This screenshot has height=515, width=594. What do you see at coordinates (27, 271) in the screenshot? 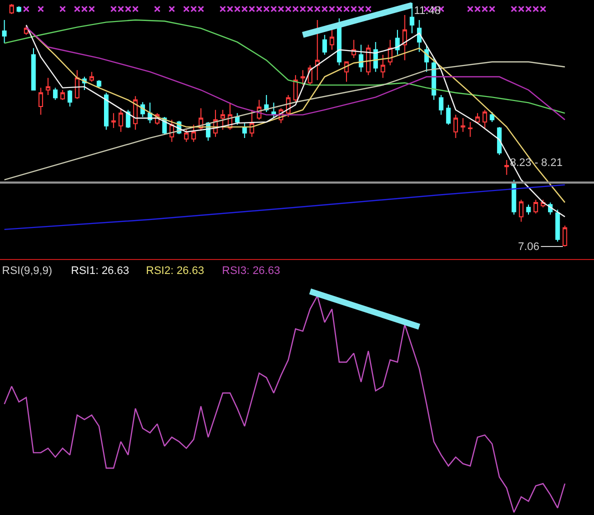
I see `text: RSI(9,9,9)` at bounding box center [27, 271].